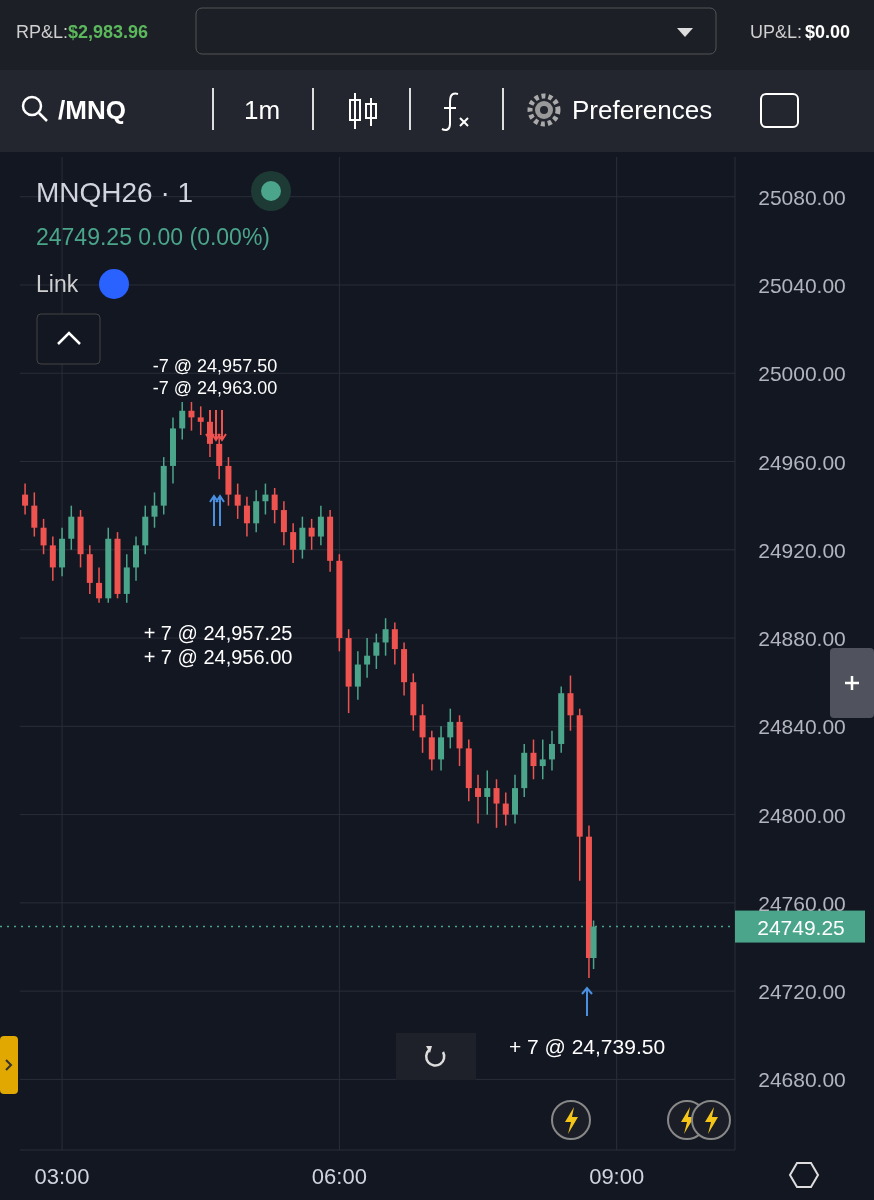  What do you see at coordinates (802, 462) in the screenshot?
I see `y-tick-label: 24960.00` at bounding box center [802, 462].